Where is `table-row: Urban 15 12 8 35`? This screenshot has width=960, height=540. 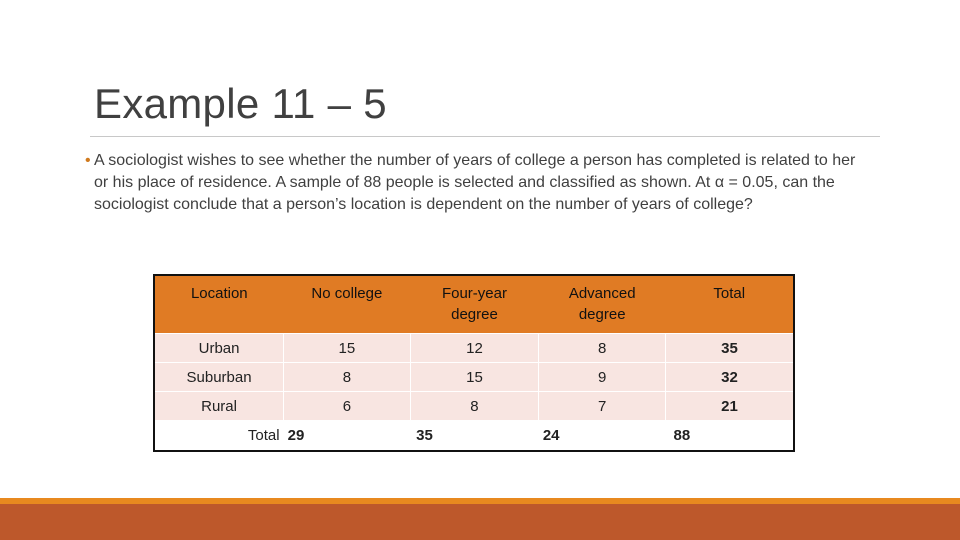 table-row: Urban 15 12 8 35 is located at coordinates (474, 348).